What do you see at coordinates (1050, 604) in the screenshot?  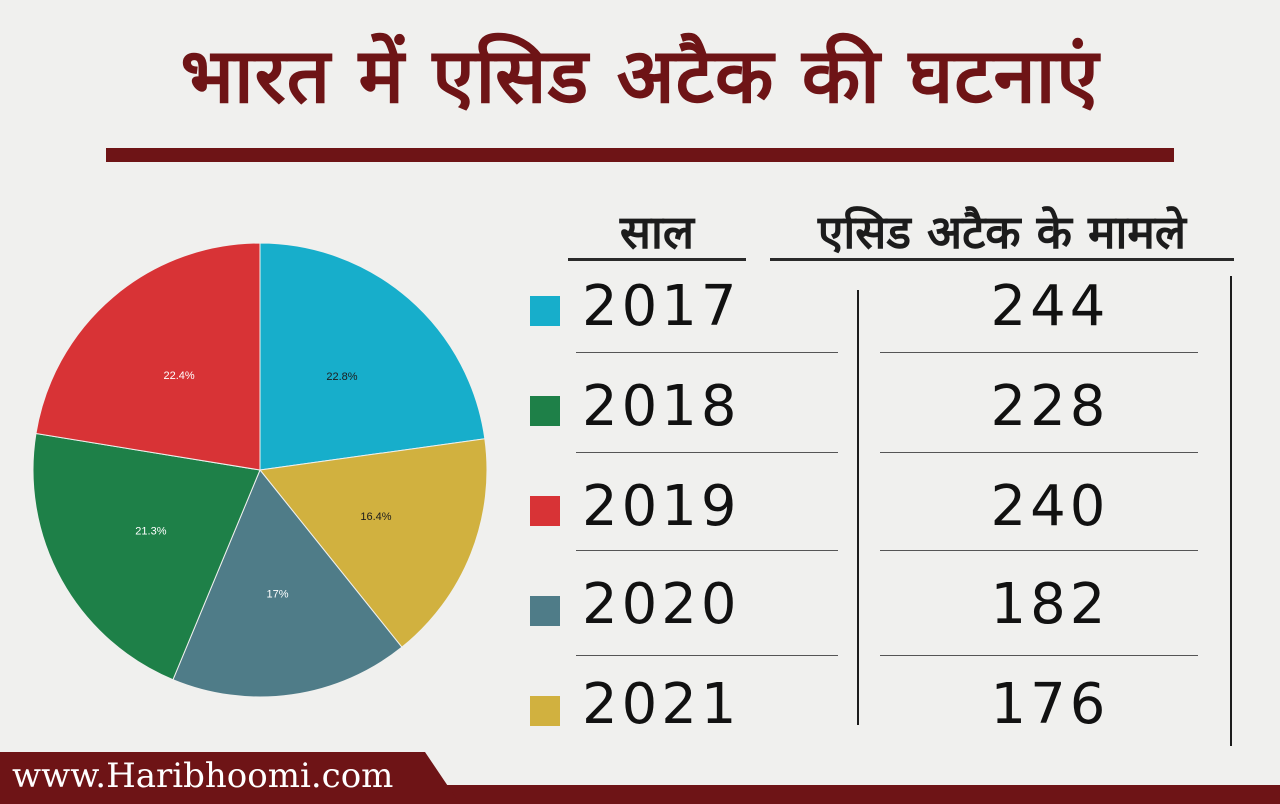 I see `cases-cell: 182` at bounding box center [1050, 604].